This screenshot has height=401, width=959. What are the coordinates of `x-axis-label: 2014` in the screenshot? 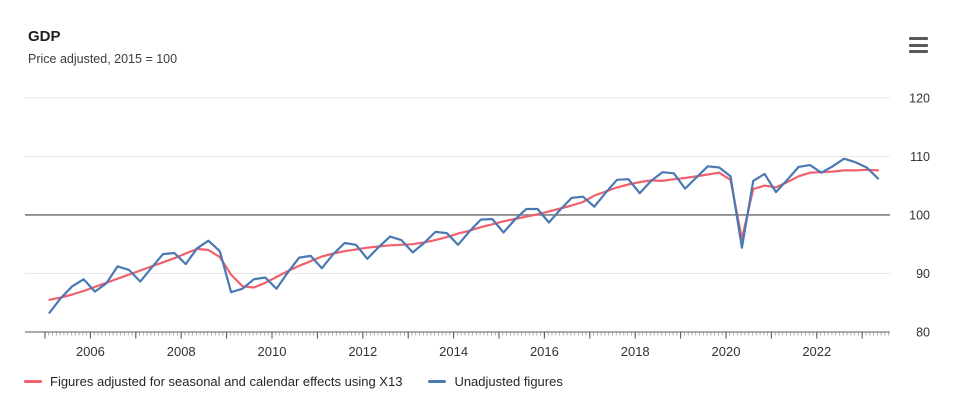 It's located at (453, 351).